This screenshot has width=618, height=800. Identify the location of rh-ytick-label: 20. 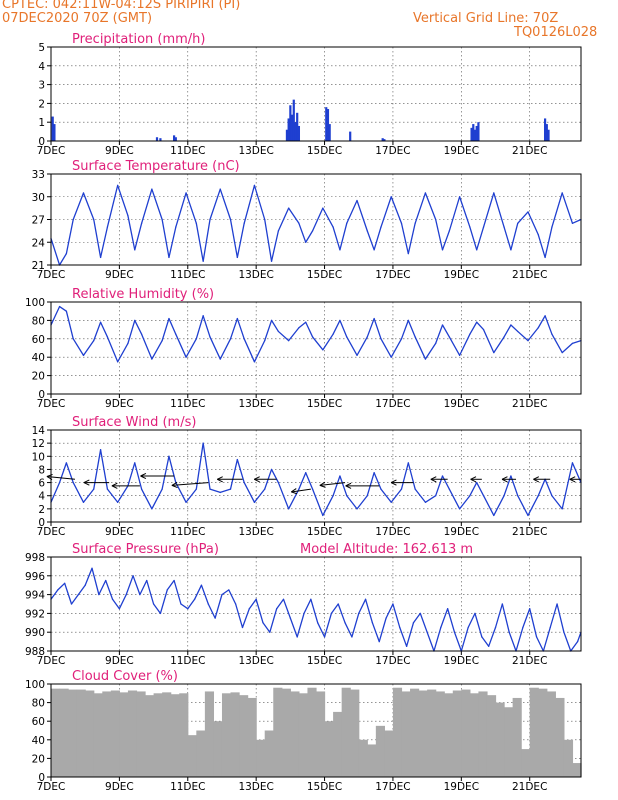
(38, 377).